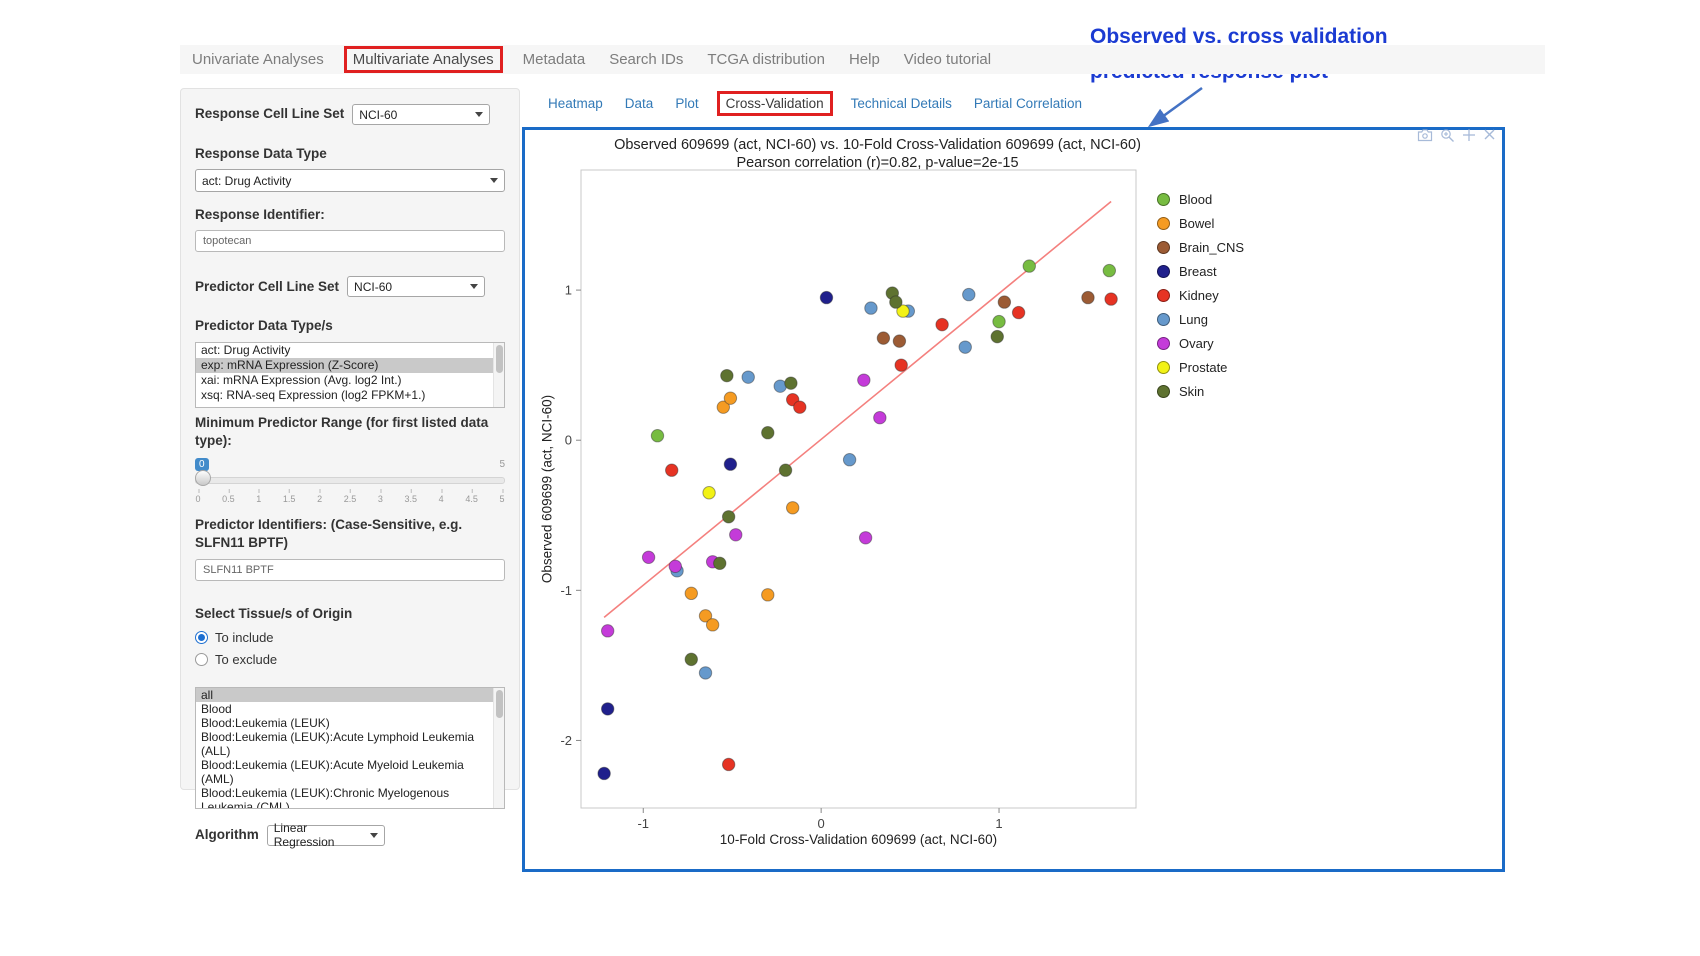 This screenshot has width=1700, height=956. What do you see at coordinates (325, 835) in the screenshot?
I see `algorithm-select: Linear Regression` at bounding box center [325, 835].